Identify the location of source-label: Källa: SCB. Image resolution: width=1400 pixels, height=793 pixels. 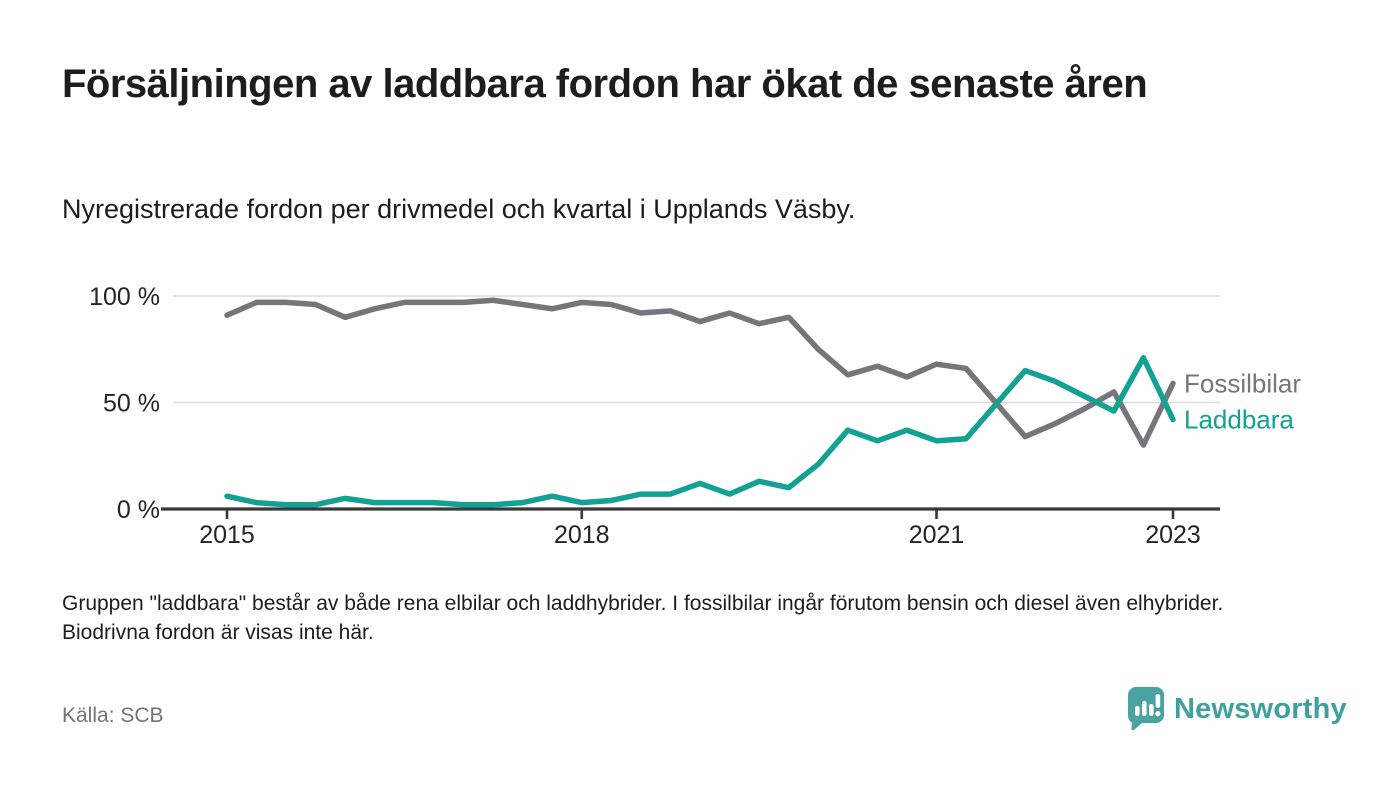
(113, 715).